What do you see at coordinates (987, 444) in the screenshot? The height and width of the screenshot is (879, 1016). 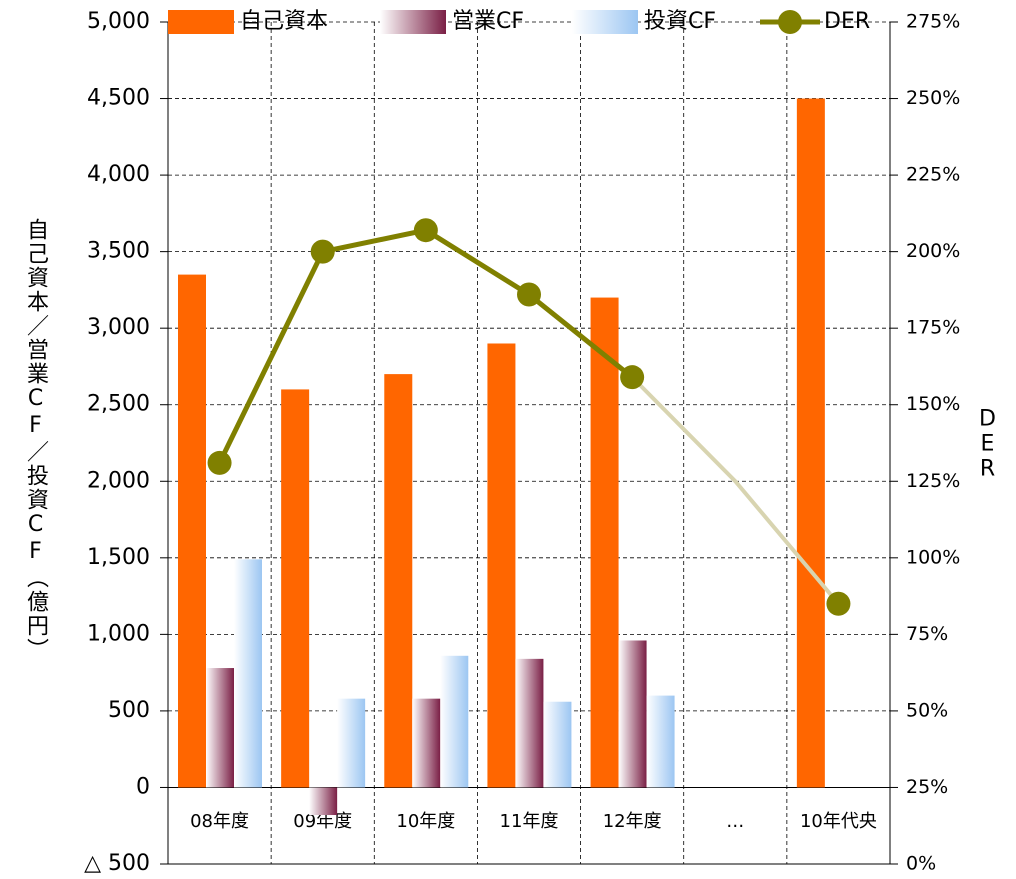 I see `y2-axis-label: DER` at bounding box center [987, 444].